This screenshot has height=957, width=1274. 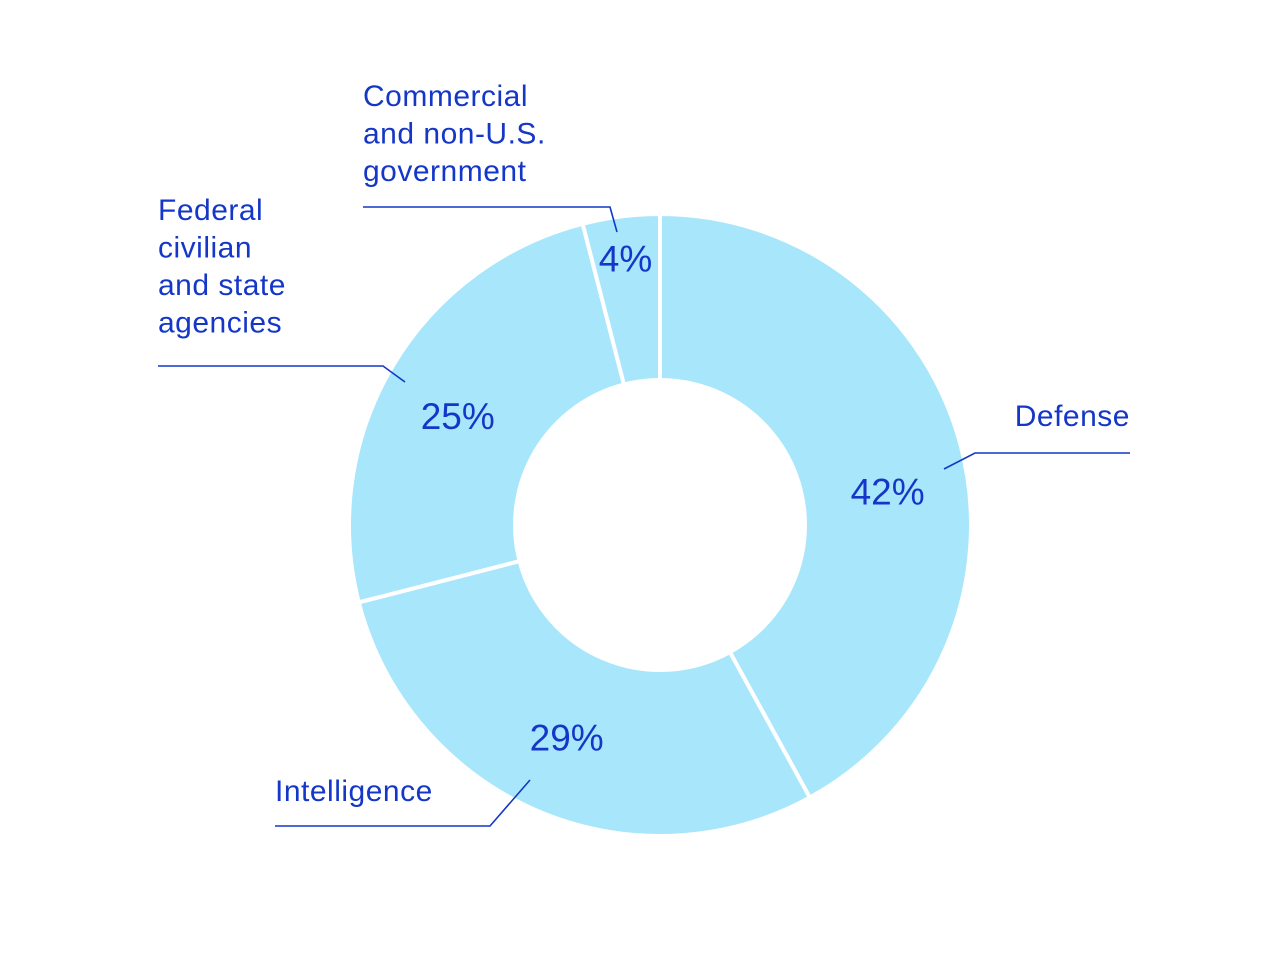 I want to click on category-label: Intelligence, so click(x=354, y=791).